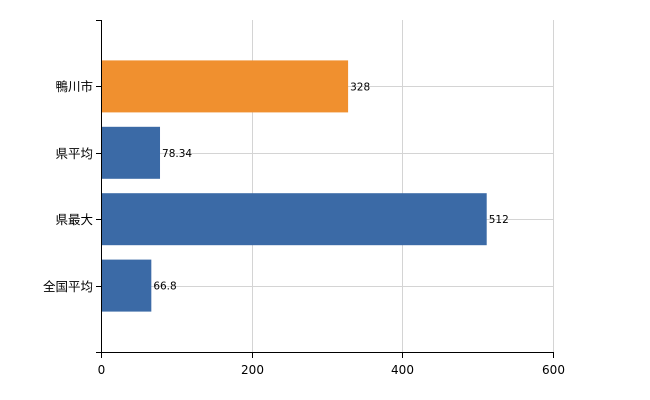 The width and height of the screenshot is (650, 400). What do you see at coordinates (74, 153) in the screenshot?
I see `category-label: 県平均` at bounding box center [74, 153].